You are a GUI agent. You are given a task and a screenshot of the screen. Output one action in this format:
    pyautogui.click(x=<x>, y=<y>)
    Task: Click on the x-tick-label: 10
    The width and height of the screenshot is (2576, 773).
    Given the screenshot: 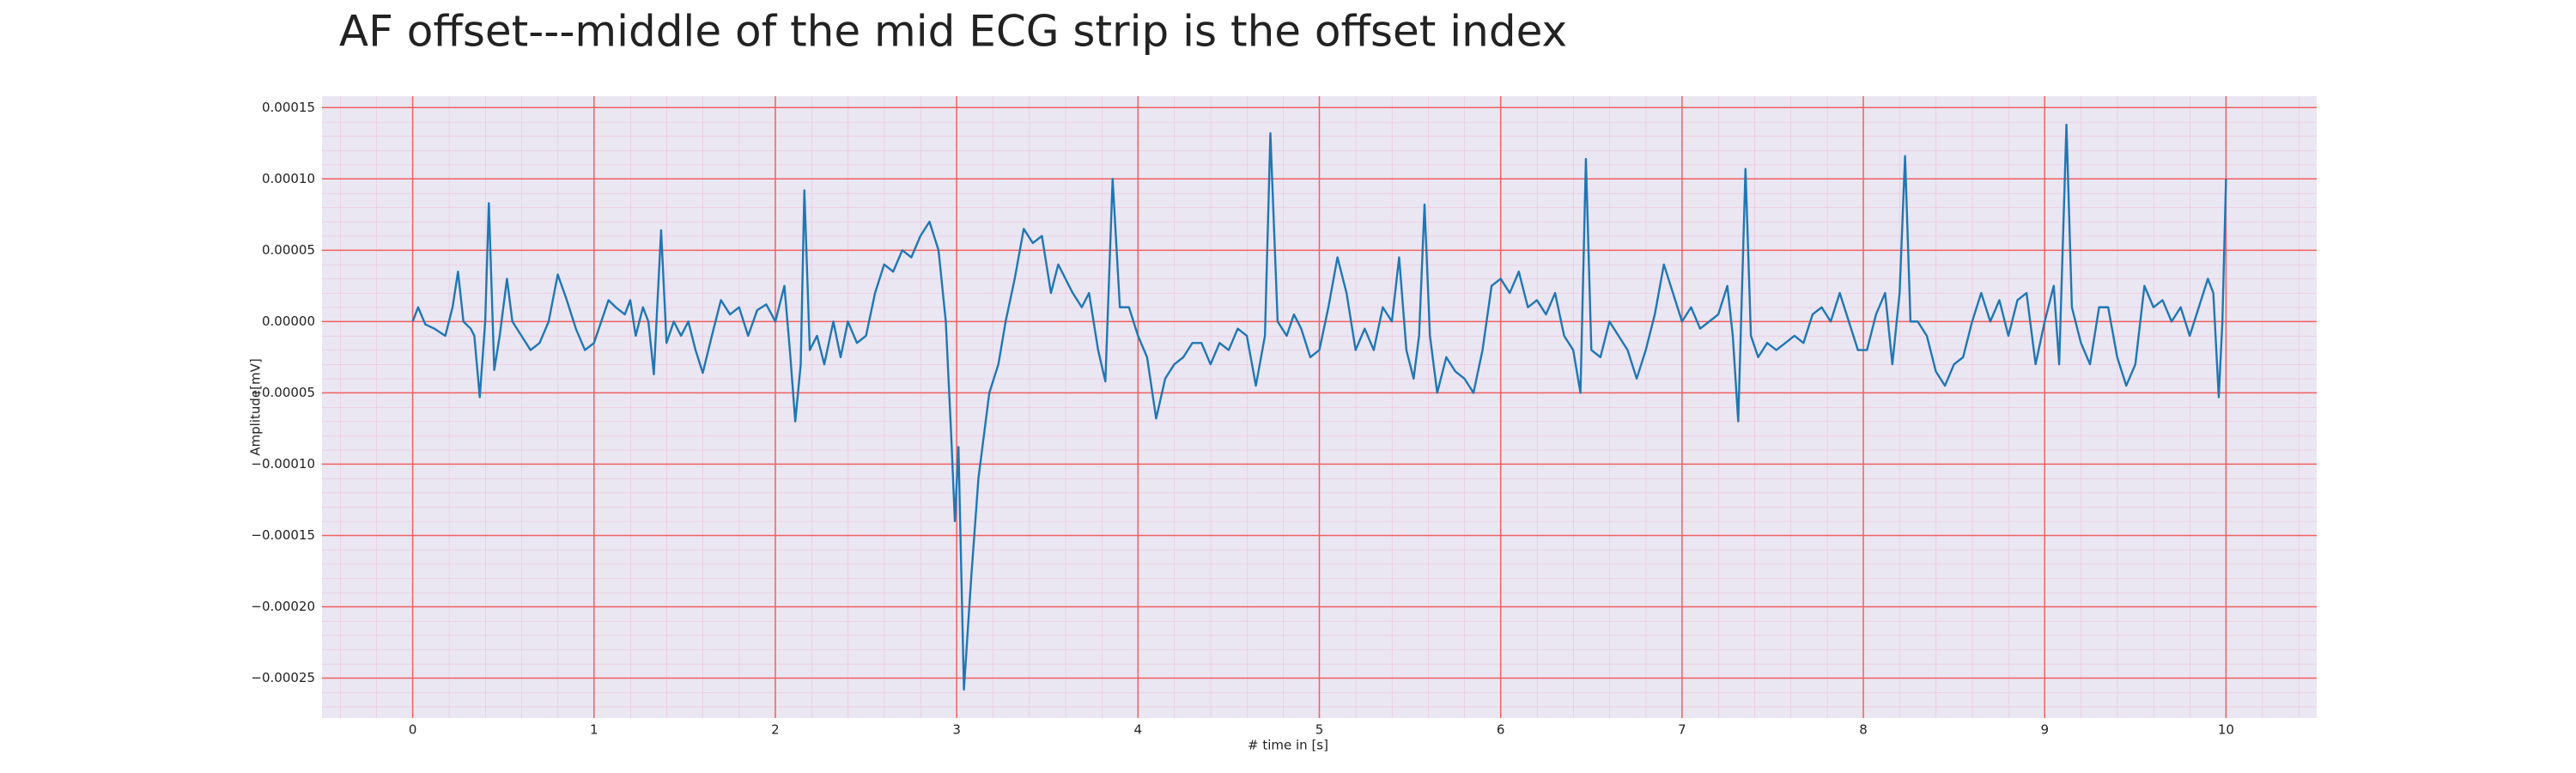 What is the action you would take?
    pyautogui.click(x=2226, y=730)
    